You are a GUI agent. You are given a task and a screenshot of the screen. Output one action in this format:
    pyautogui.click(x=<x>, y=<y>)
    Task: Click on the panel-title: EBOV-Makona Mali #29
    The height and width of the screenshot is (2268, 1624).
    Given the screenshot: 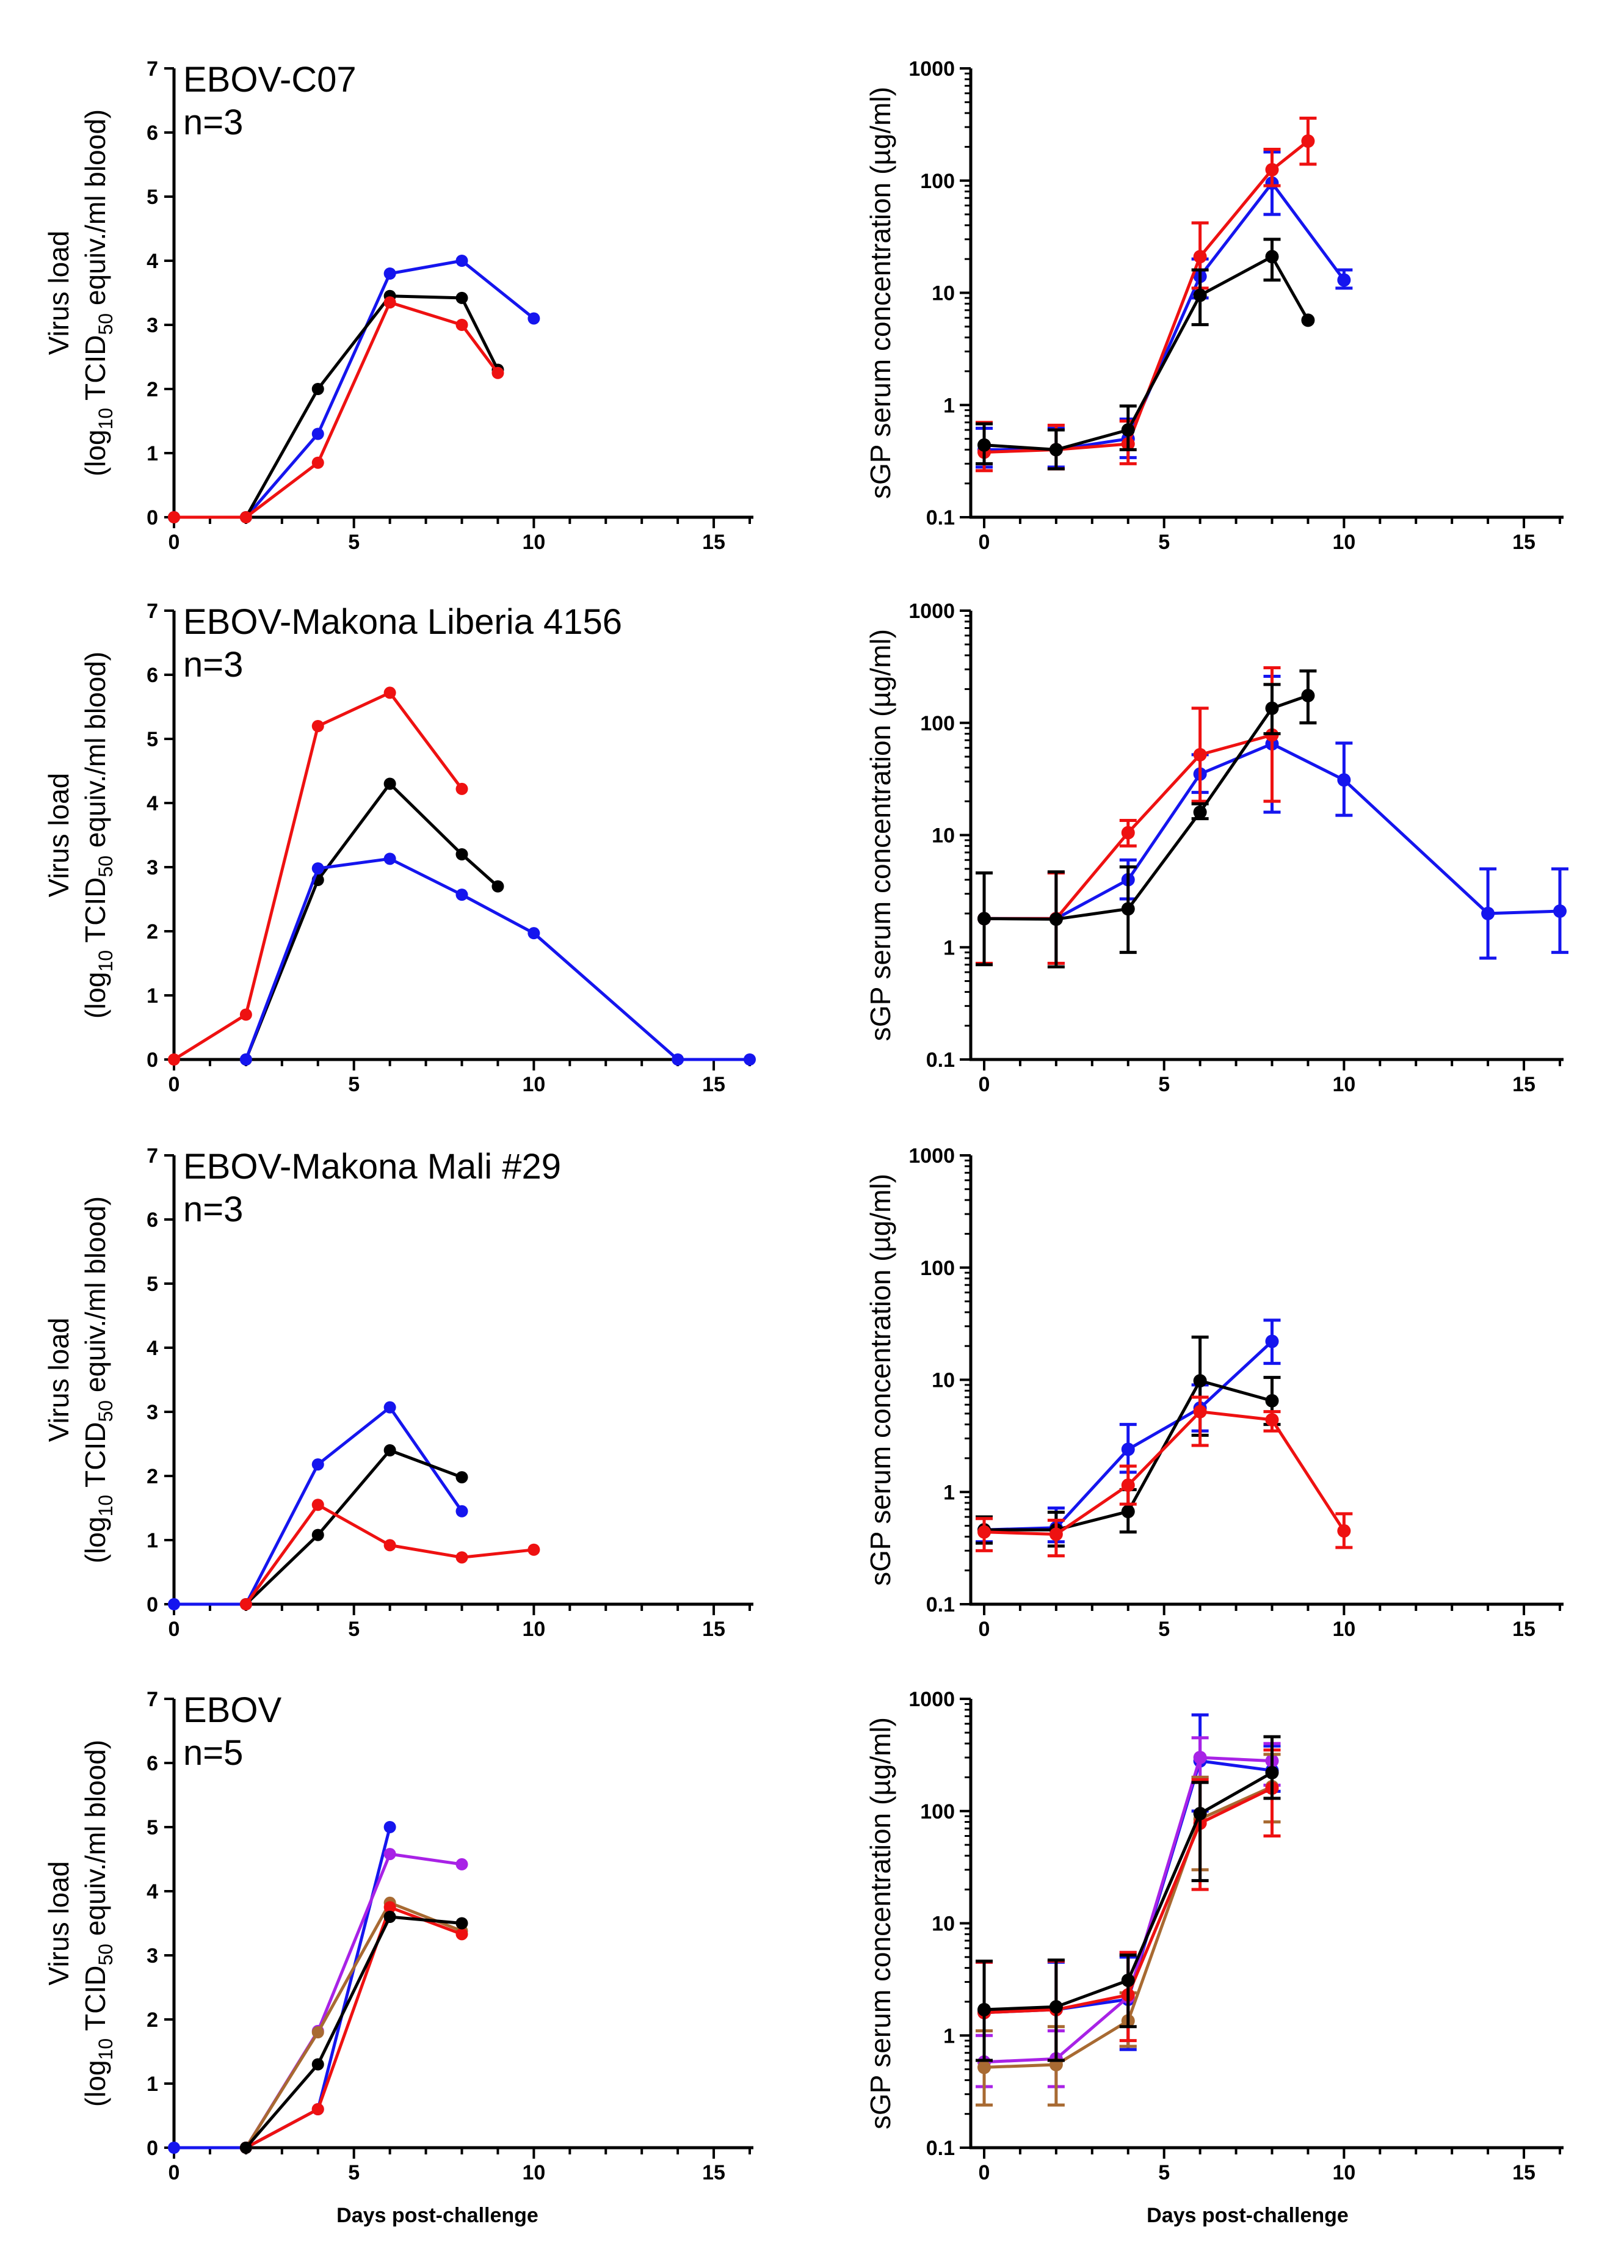 What is the action you would take?
    pyautogui.click(x=372, y=1167)
    